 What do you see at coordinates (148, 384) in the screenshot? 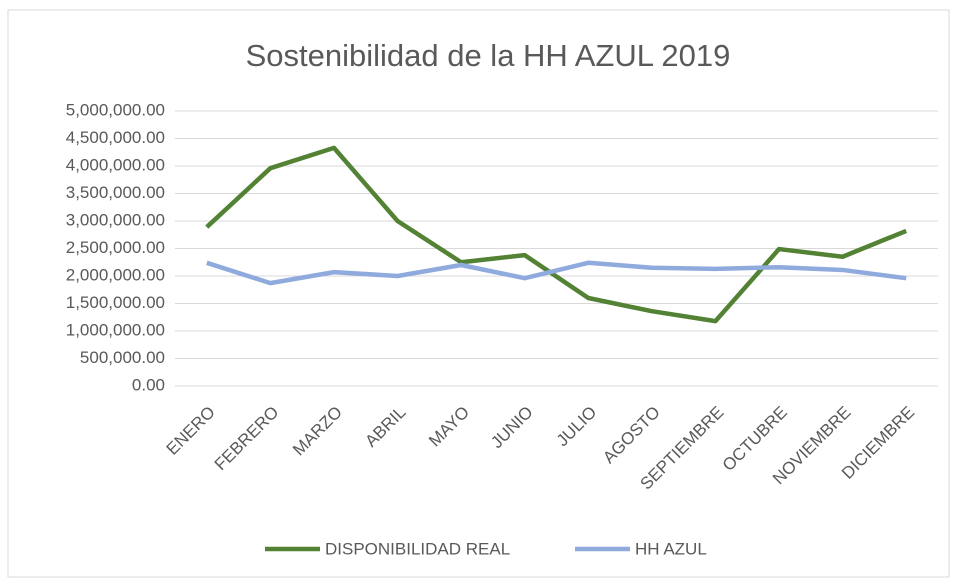
I see `y-tick-label: 0.00` at bounding box center [148, 384].